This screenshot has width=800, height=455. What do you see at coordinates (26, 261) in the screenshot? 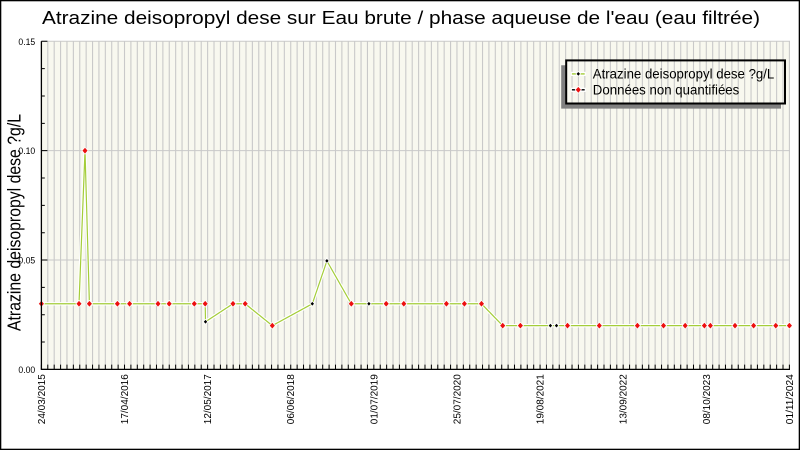
I see `svg-text: 0.05` at bounding box center [26, 261].